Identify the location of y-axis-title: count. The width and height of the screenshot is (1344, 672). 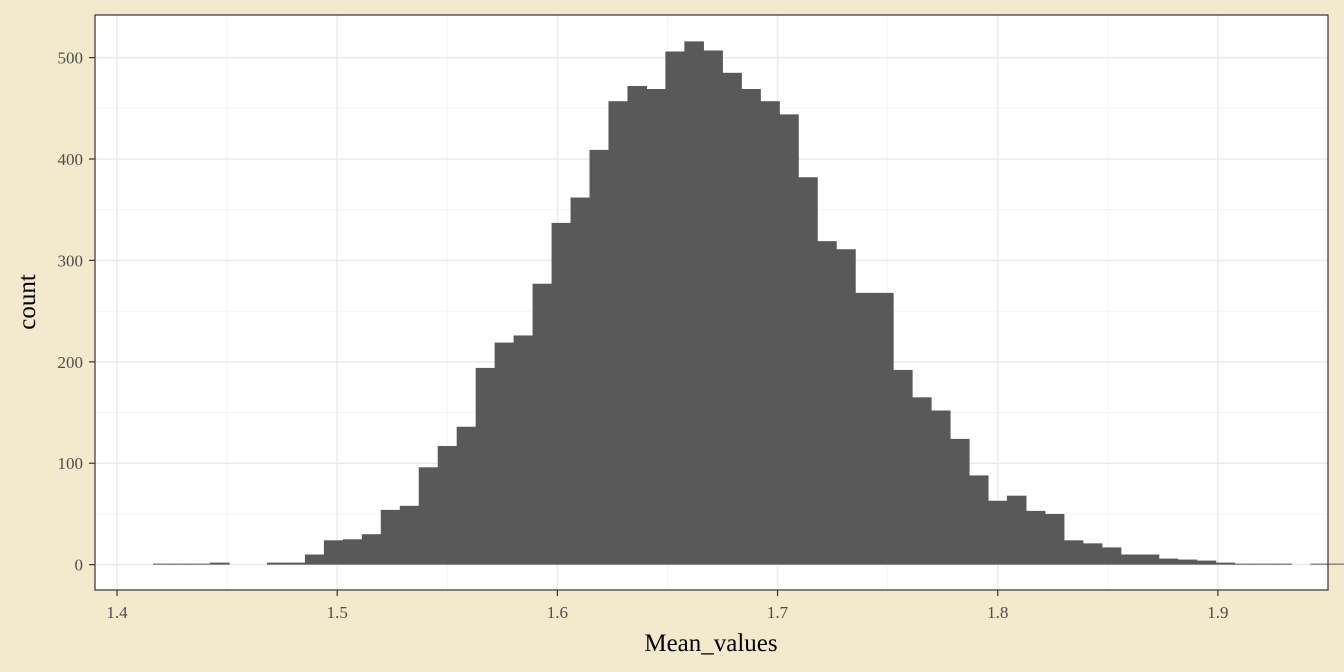
(27, 302).